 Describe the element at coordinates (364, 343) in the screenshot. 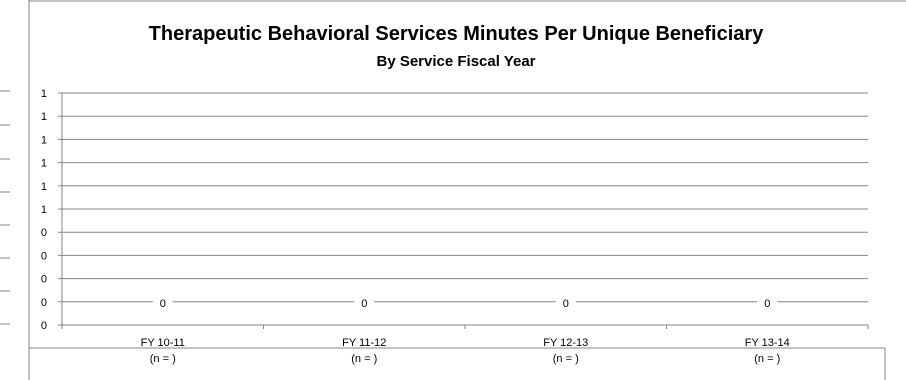

I see `x-category-label: FY 11-12` at that location.